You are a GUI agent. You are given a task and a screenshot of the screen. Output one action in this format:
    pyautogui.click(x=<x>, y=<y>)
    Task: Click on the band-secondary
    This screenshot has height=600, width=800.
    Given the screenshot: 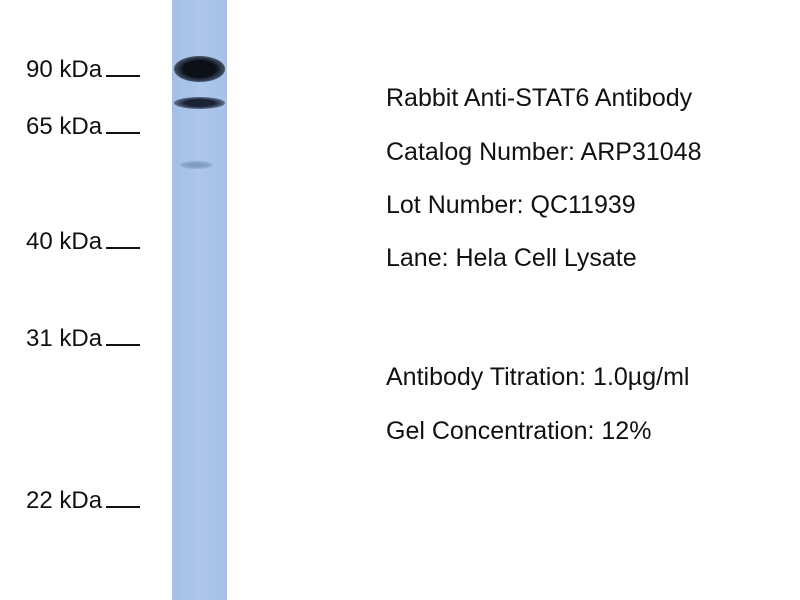 What is the action you would take?
    pyautogui.click(x=199, y=103)
    